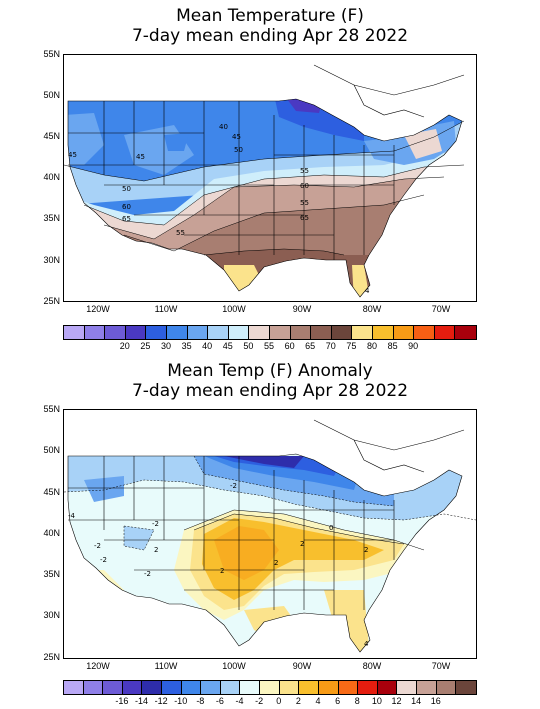 The image size is (540, 709). Describe the element at coordinates (441, 666) in the screenshot. I see `panel2-lon-70W: 70W` at that location.